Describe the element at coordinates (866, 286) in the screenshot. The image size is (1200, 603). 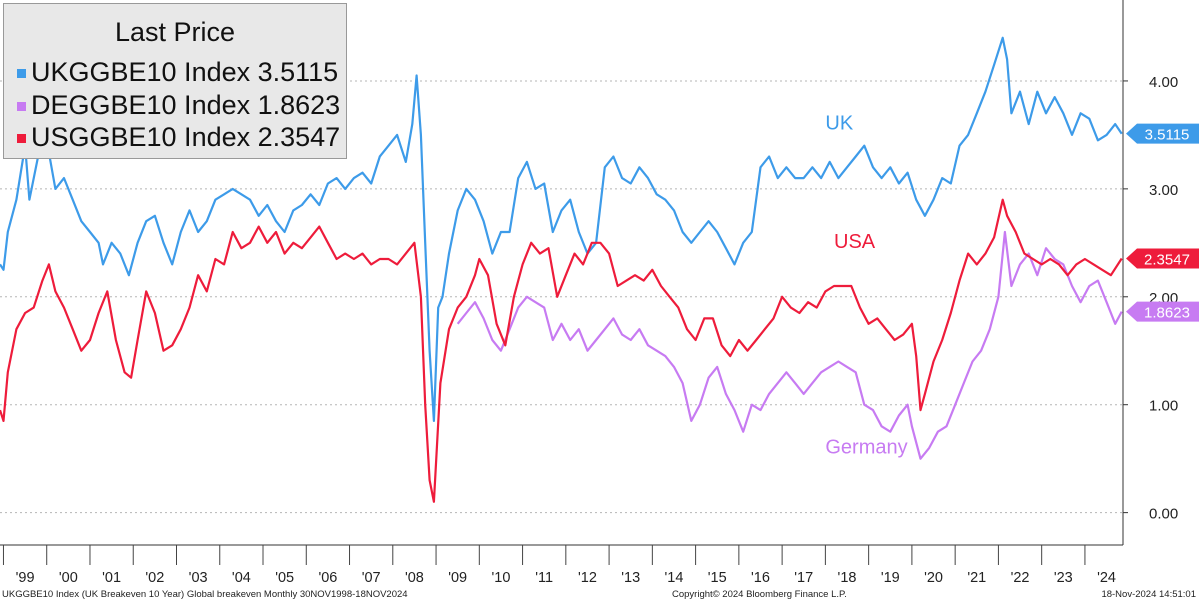
I see `series-annotations: UK USA Germany` at that location.